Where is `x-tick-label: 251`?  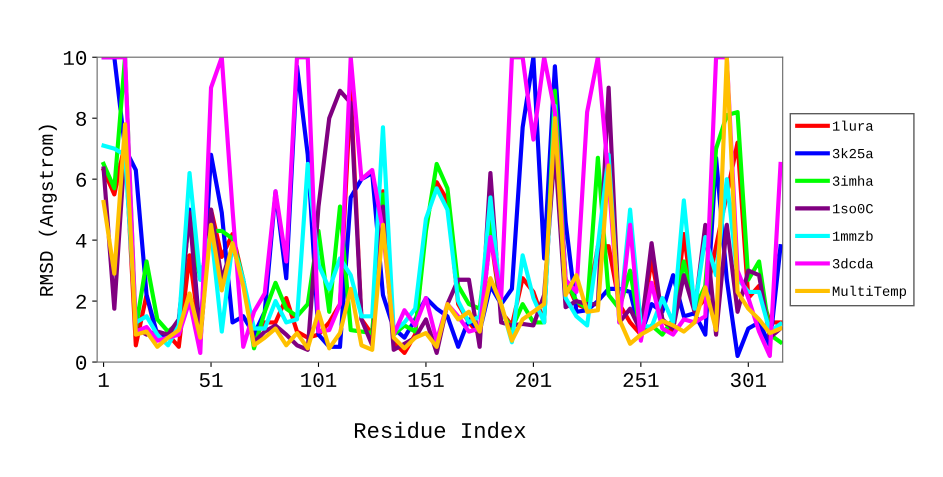
x-tick-label: 251 is located at coordinates (641, 380).